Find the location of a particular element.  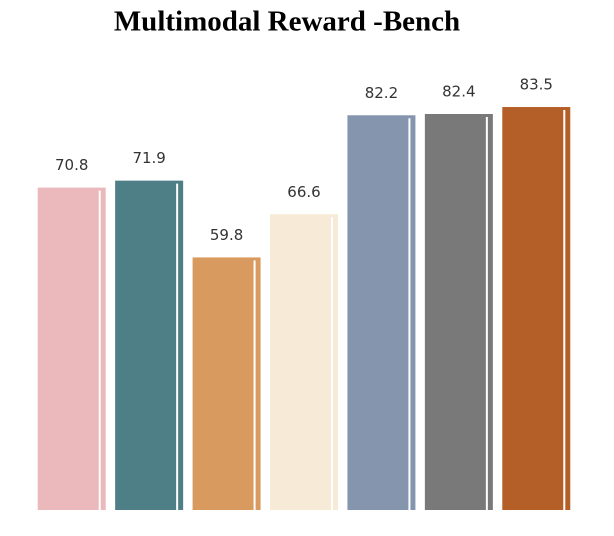

value-label: 66.6 is located at coordinates (303, 192).